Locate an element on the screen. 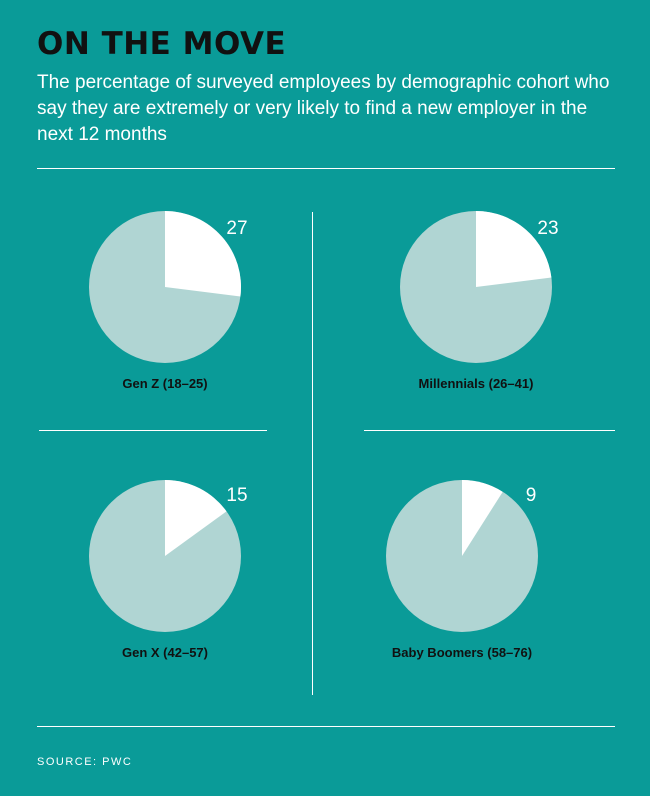 The height and width of the screenshot is (796, 650). source-note: SOURCE: PWC is located at coordinates (85, 762).